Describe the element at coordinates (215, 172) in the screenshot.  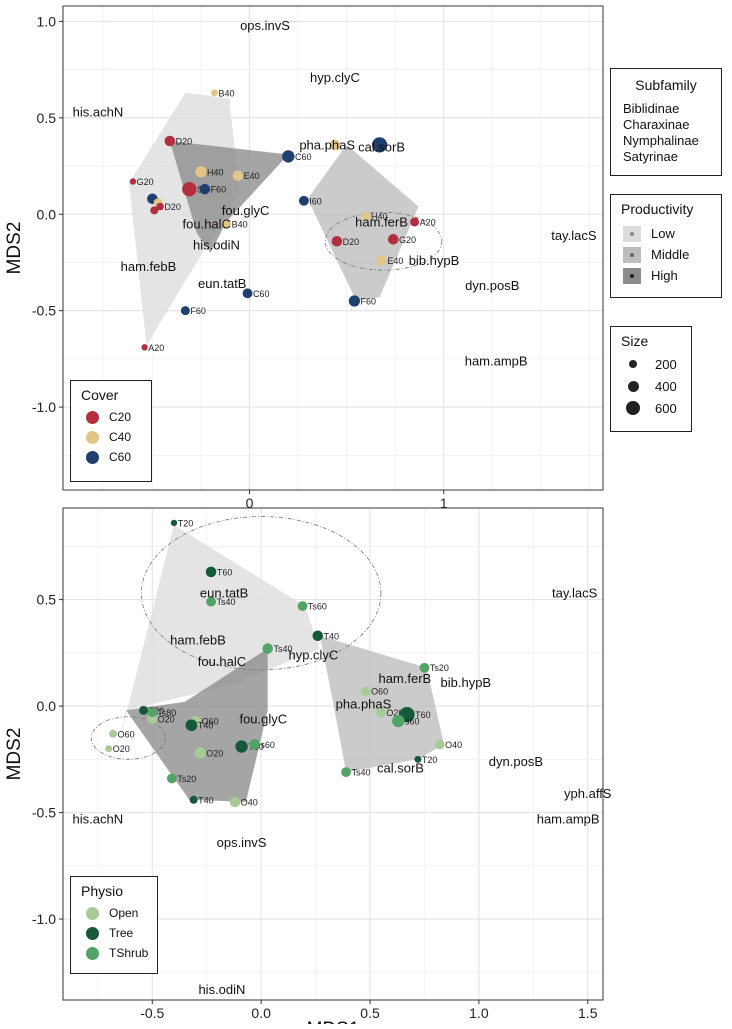
I see `point-label: H40` at that location.